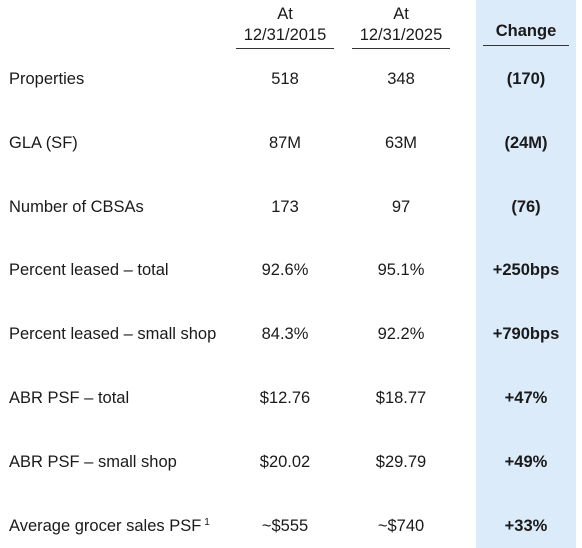 This screenshot has height=548, width=582. Describe the element at coordinates (69, 398) in the screenshot. I see `row-label: ABR PSF – total` at that location.